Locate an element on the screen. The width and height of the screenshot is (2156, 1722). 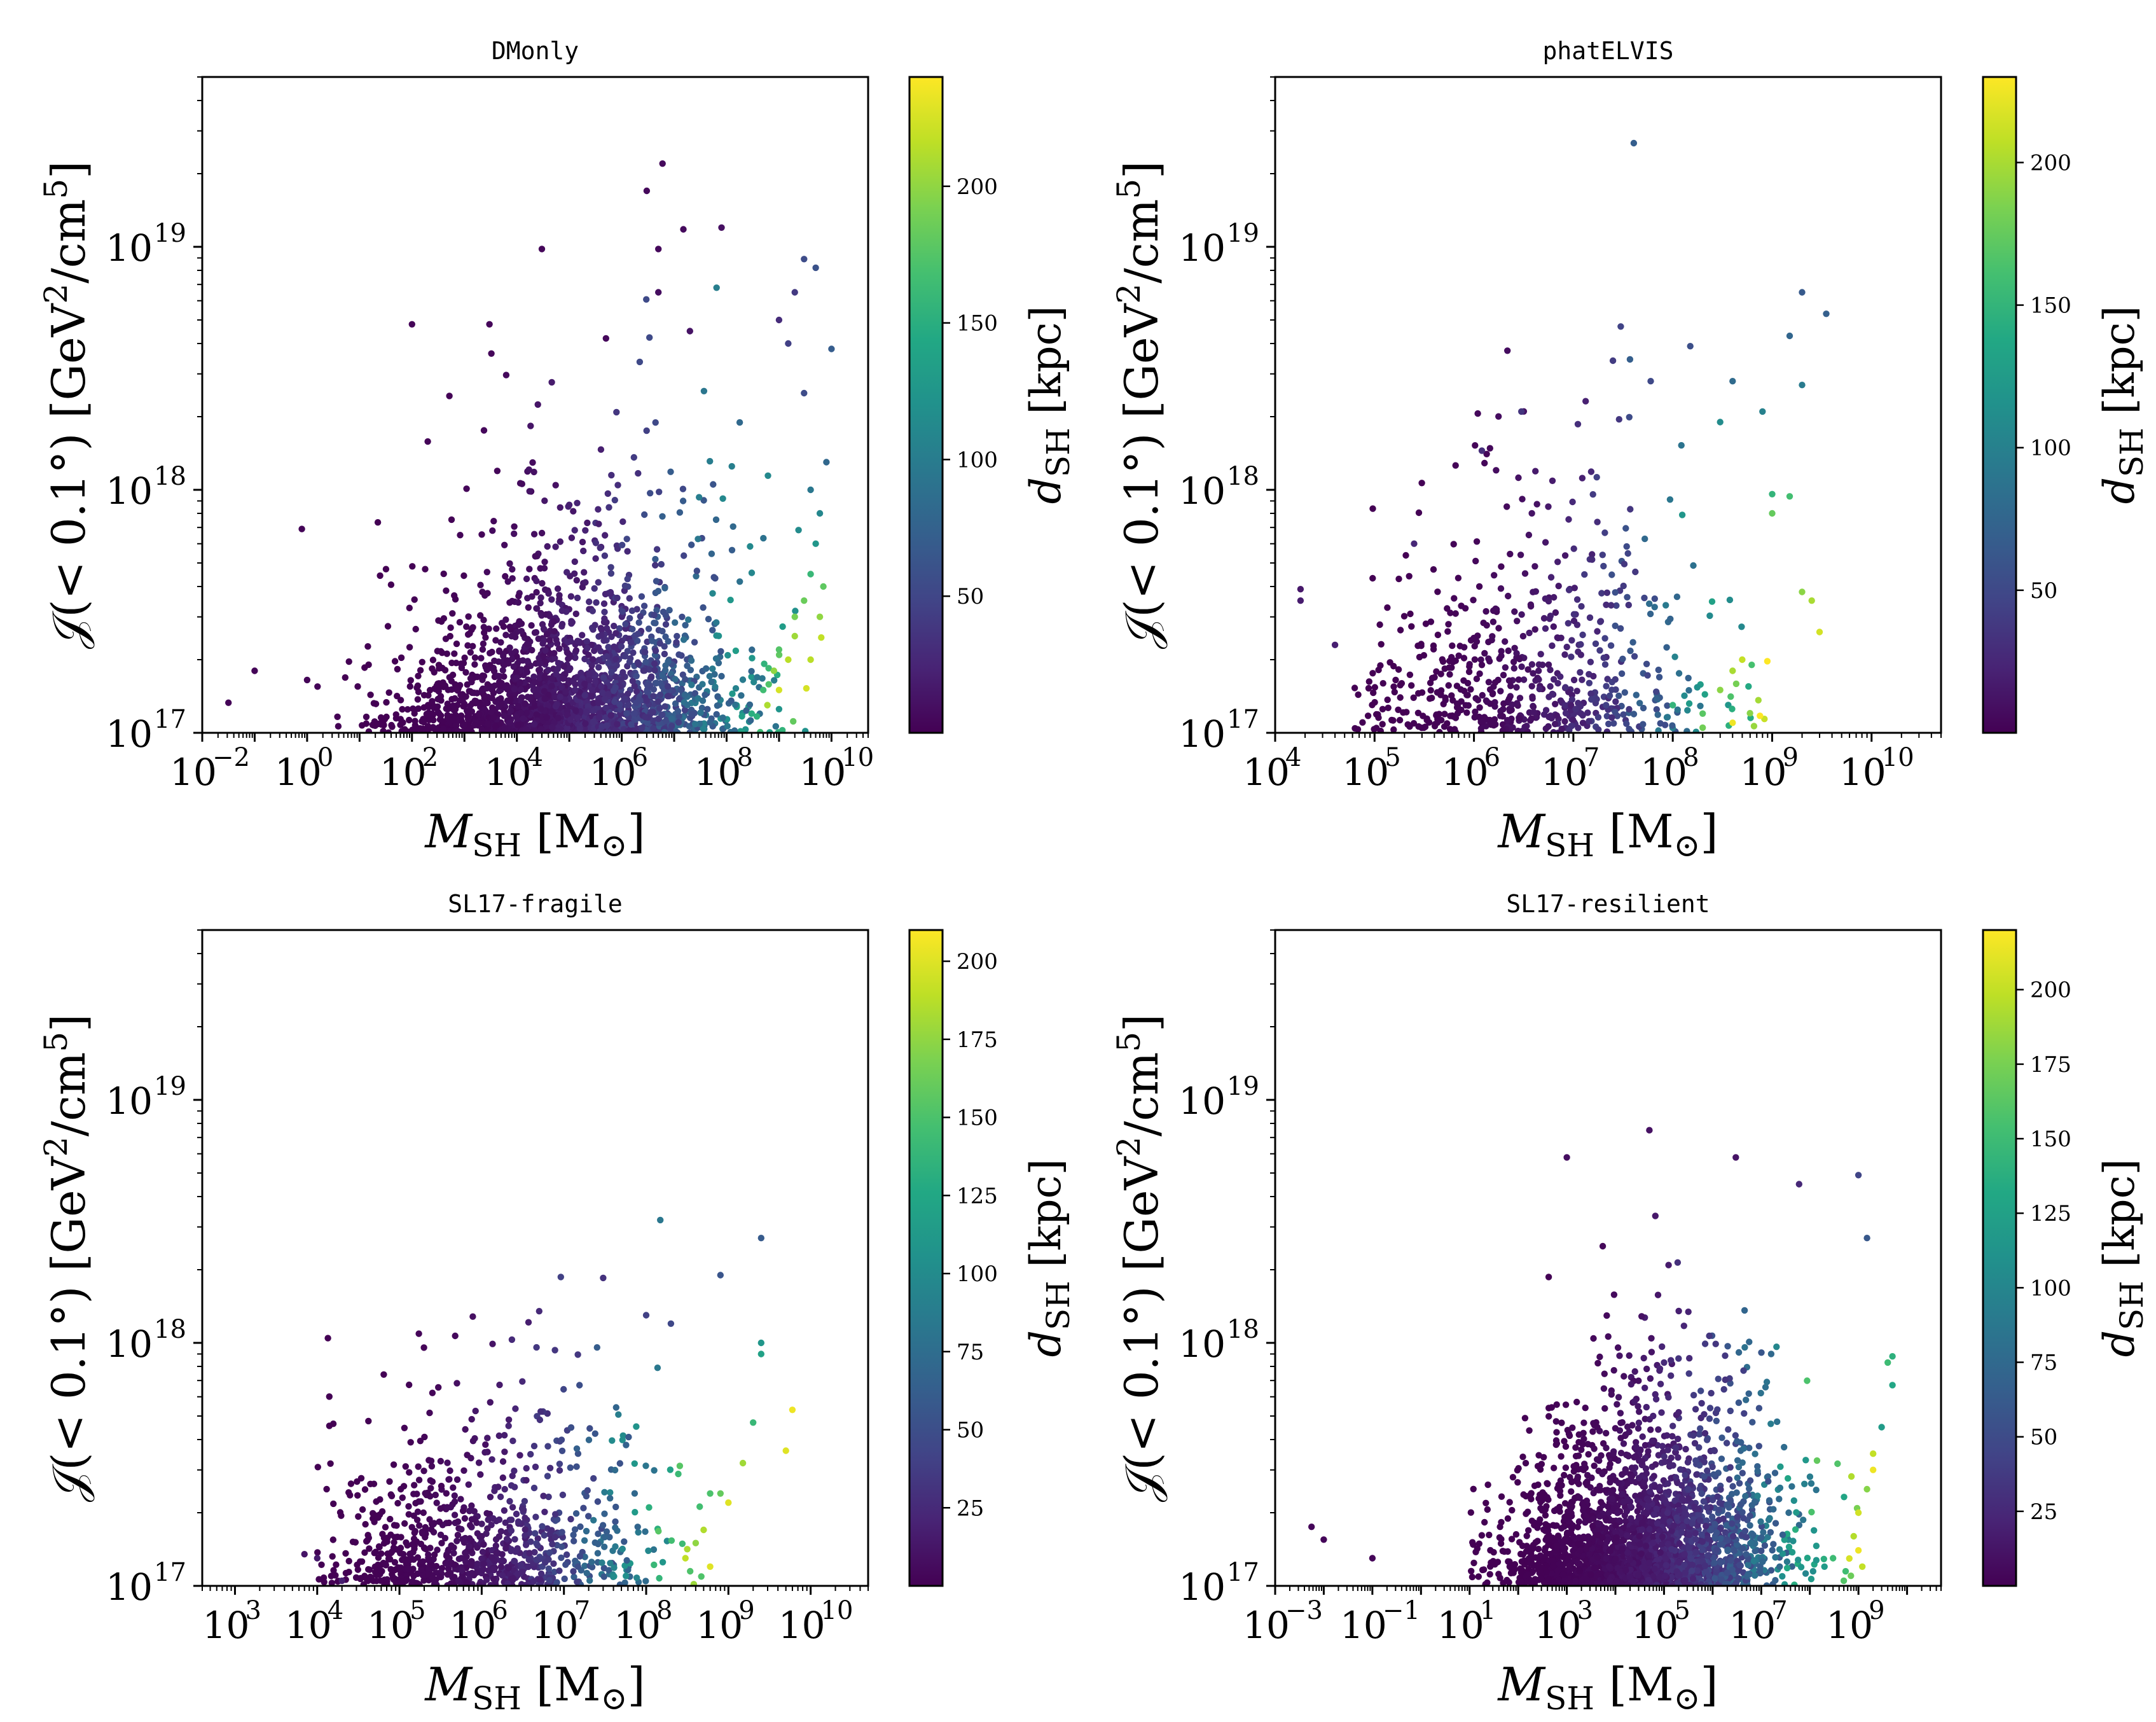
colorbar-tick-label: 150 is located at coordinates (977, 1118).